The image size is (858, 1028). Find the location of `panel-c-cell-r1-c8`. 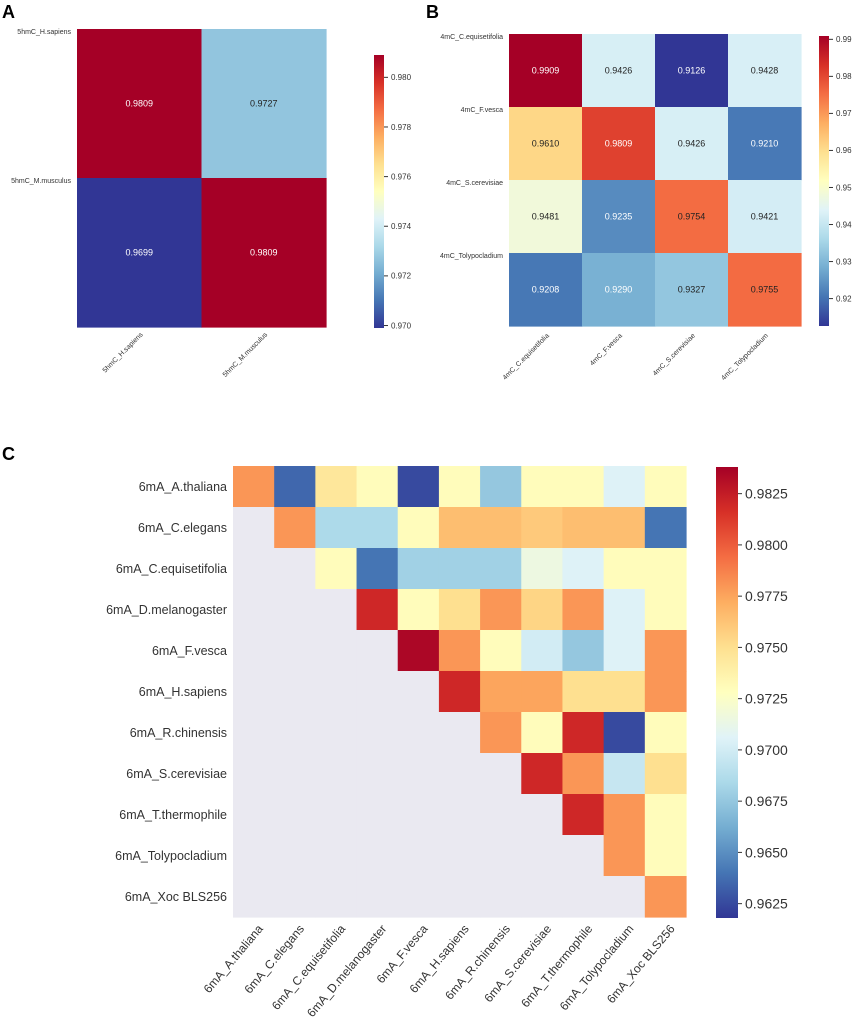

panel-c-cell-r1-c8 is located at coordinates (583, 528).